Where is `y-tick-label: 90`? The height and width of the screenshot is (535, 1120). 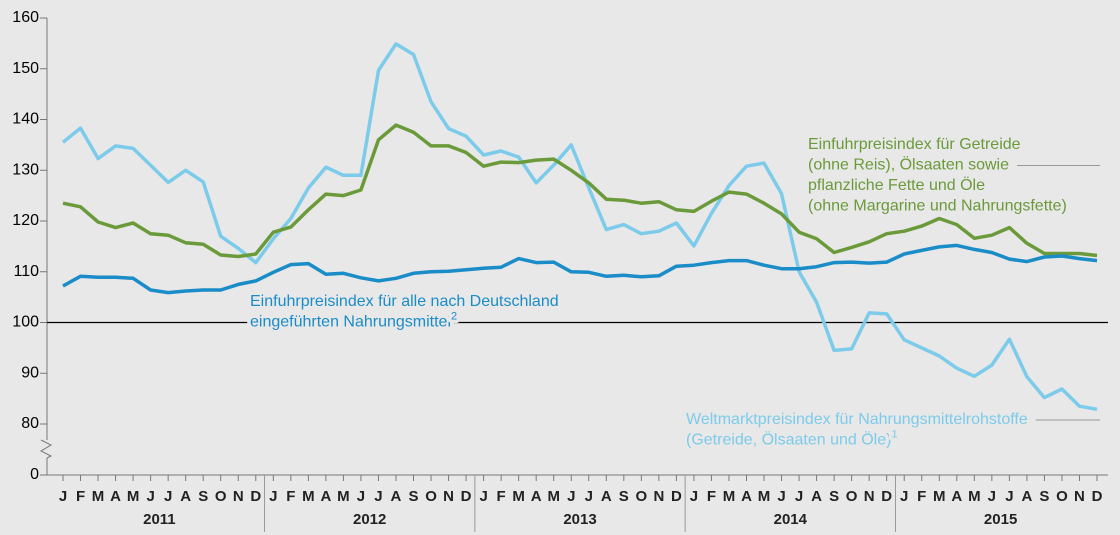
y-tick-label: 90 is located at coordinates (30, 372).